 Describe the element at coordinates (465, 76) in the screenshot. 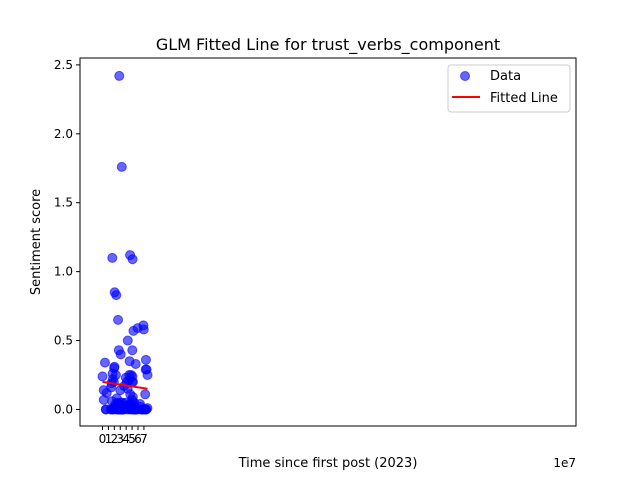

I see `legend-marker-data` at that location.